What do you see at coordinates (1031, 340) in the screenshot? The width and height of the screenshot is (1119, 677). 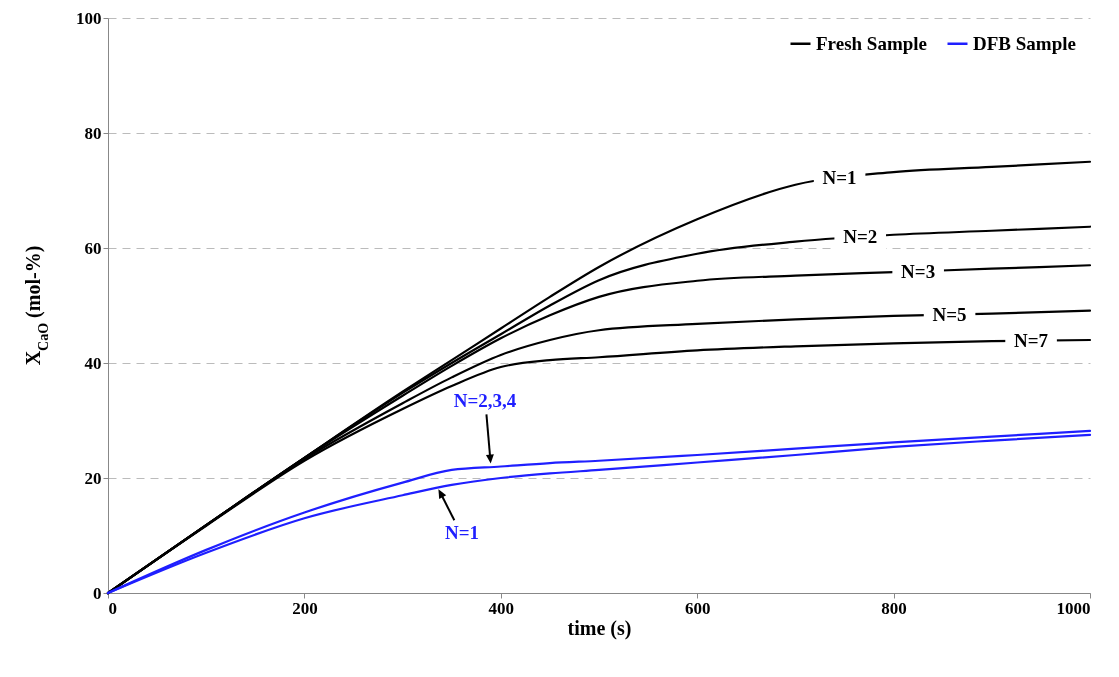 I see `annotation: N=7` at bounding box center [1031, 340].